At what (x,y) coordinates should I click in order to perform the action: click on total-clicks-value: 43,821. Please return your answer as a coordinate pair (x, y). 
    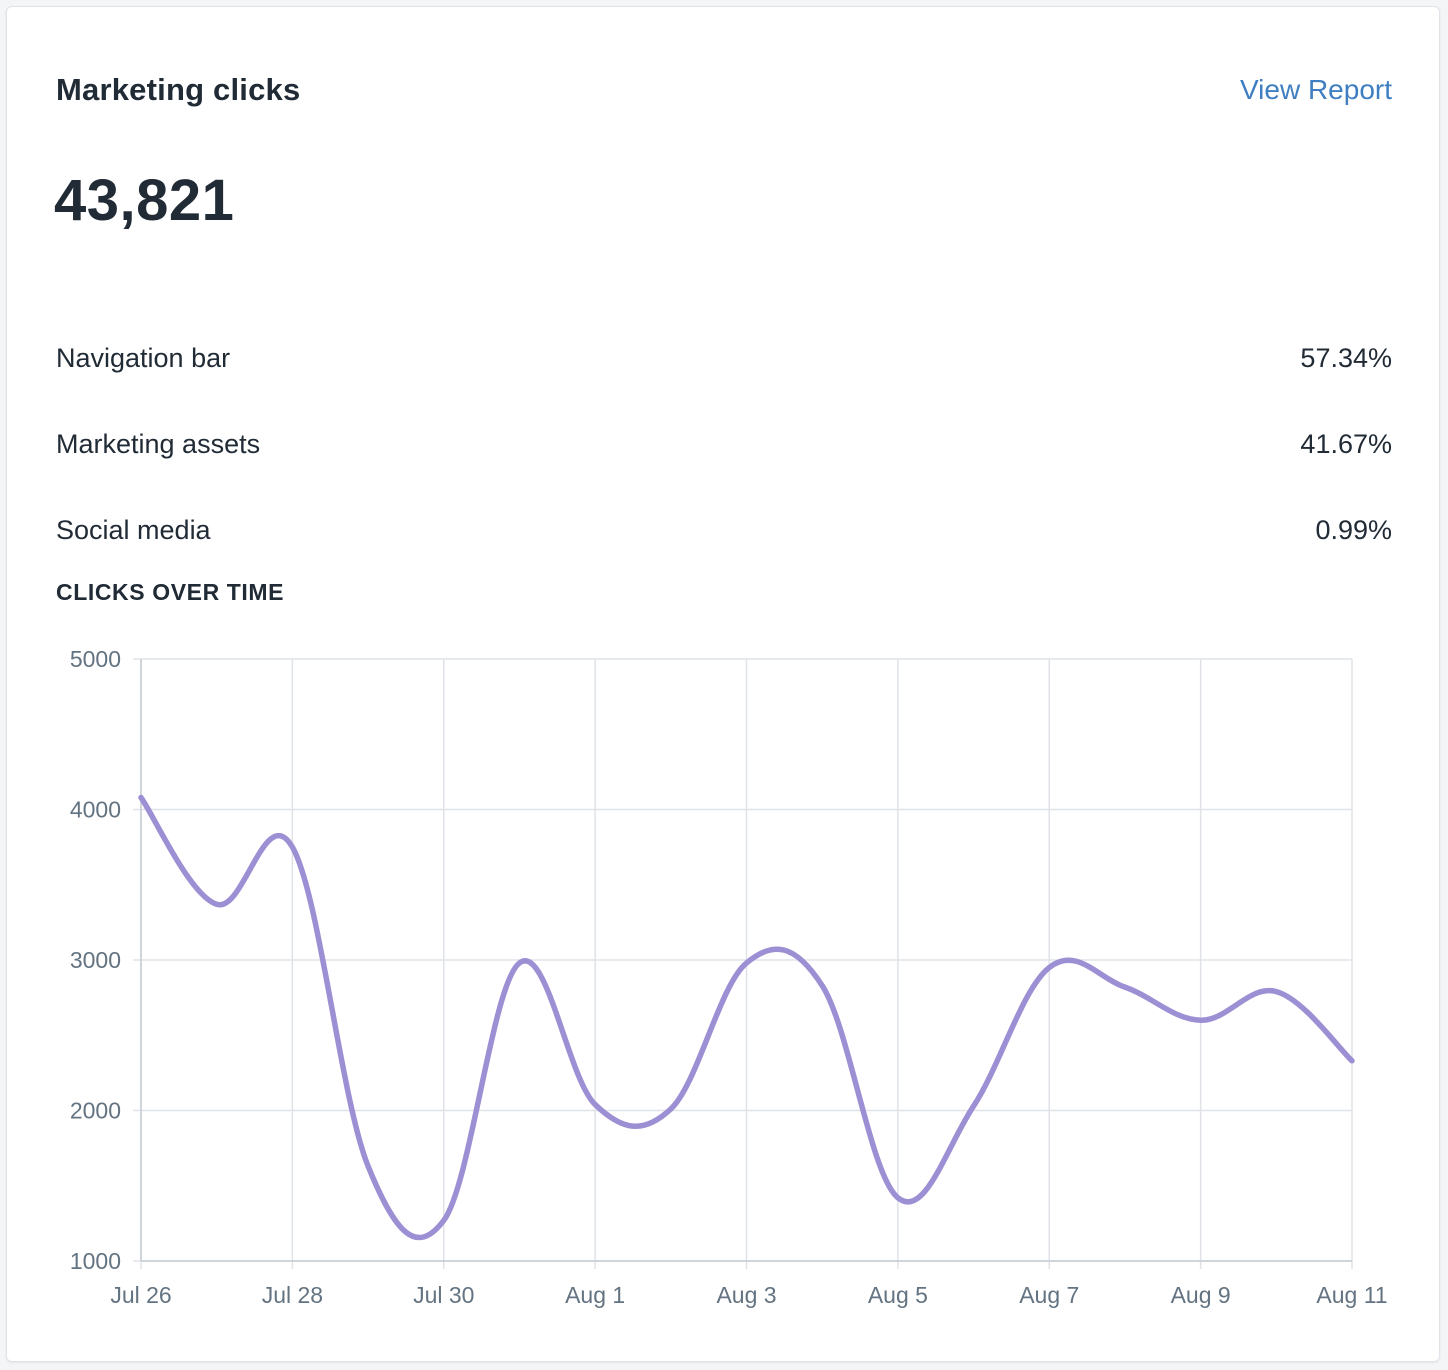
    Looking at the image, I should click on (144, 200).